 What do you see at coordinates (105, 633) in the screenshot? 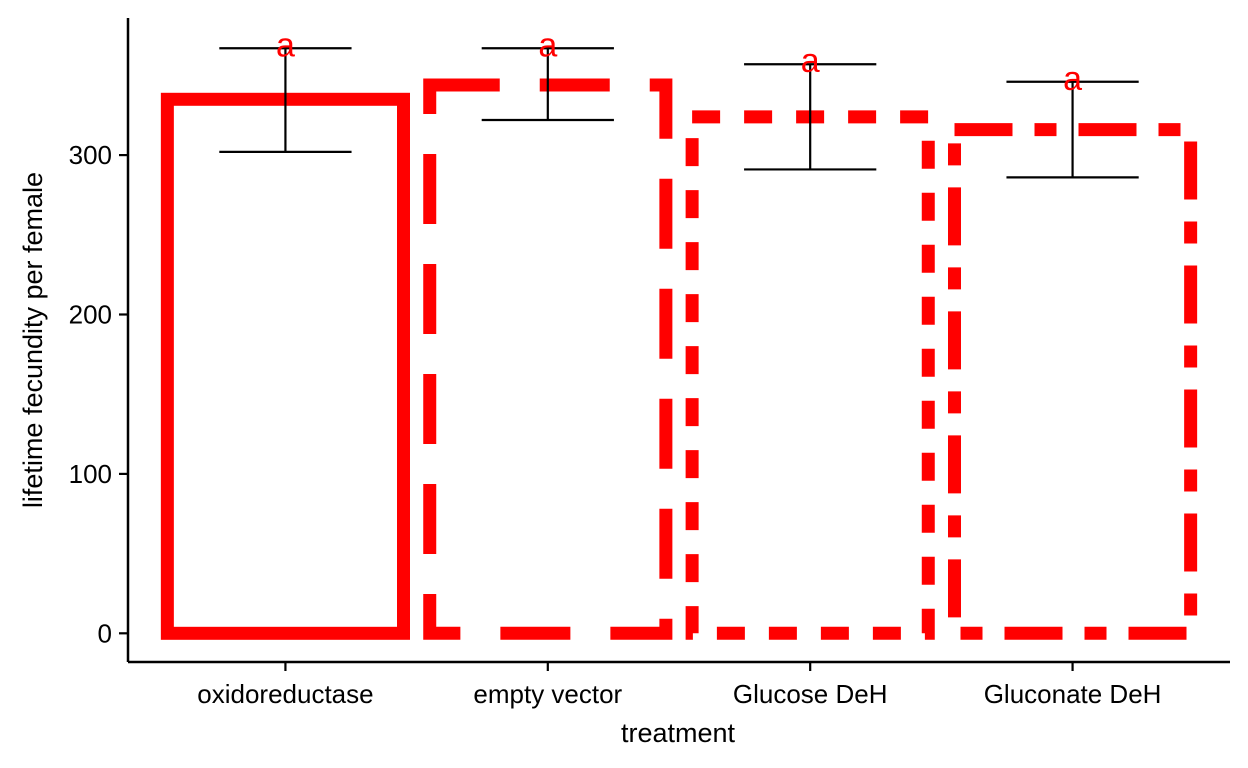
I see `y-tick-label: 0` at bounding box center [105, 633].